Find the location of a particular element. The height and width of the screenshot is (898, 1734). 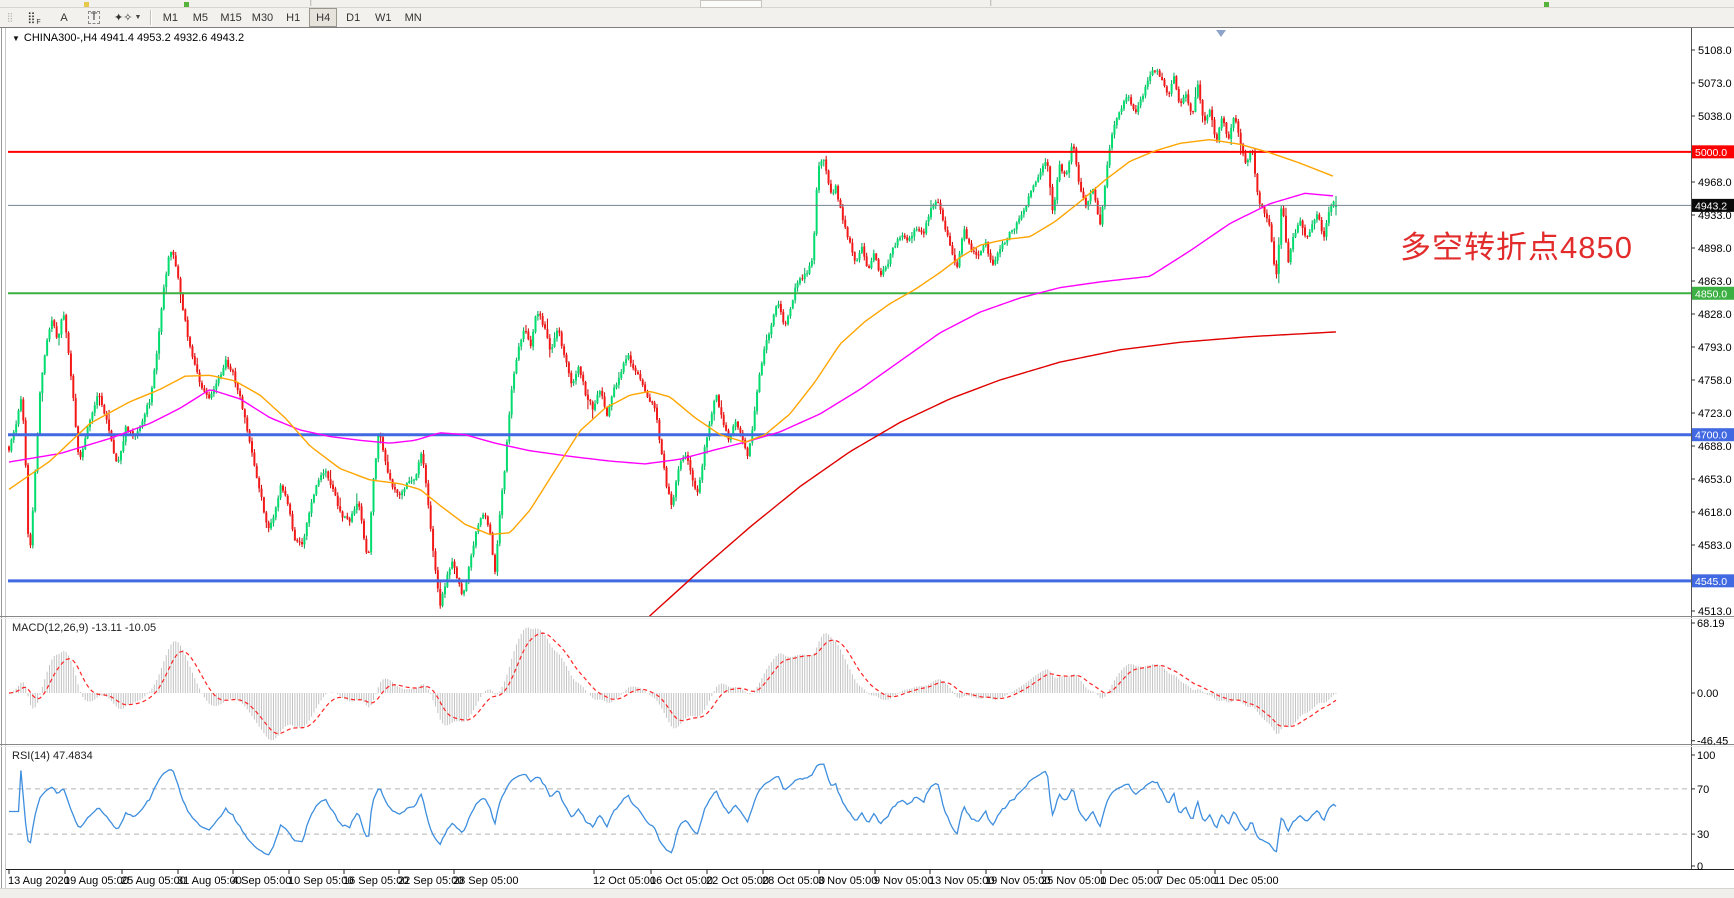

timeframe-m15-button: M15 is located at coordinates (231, 17).